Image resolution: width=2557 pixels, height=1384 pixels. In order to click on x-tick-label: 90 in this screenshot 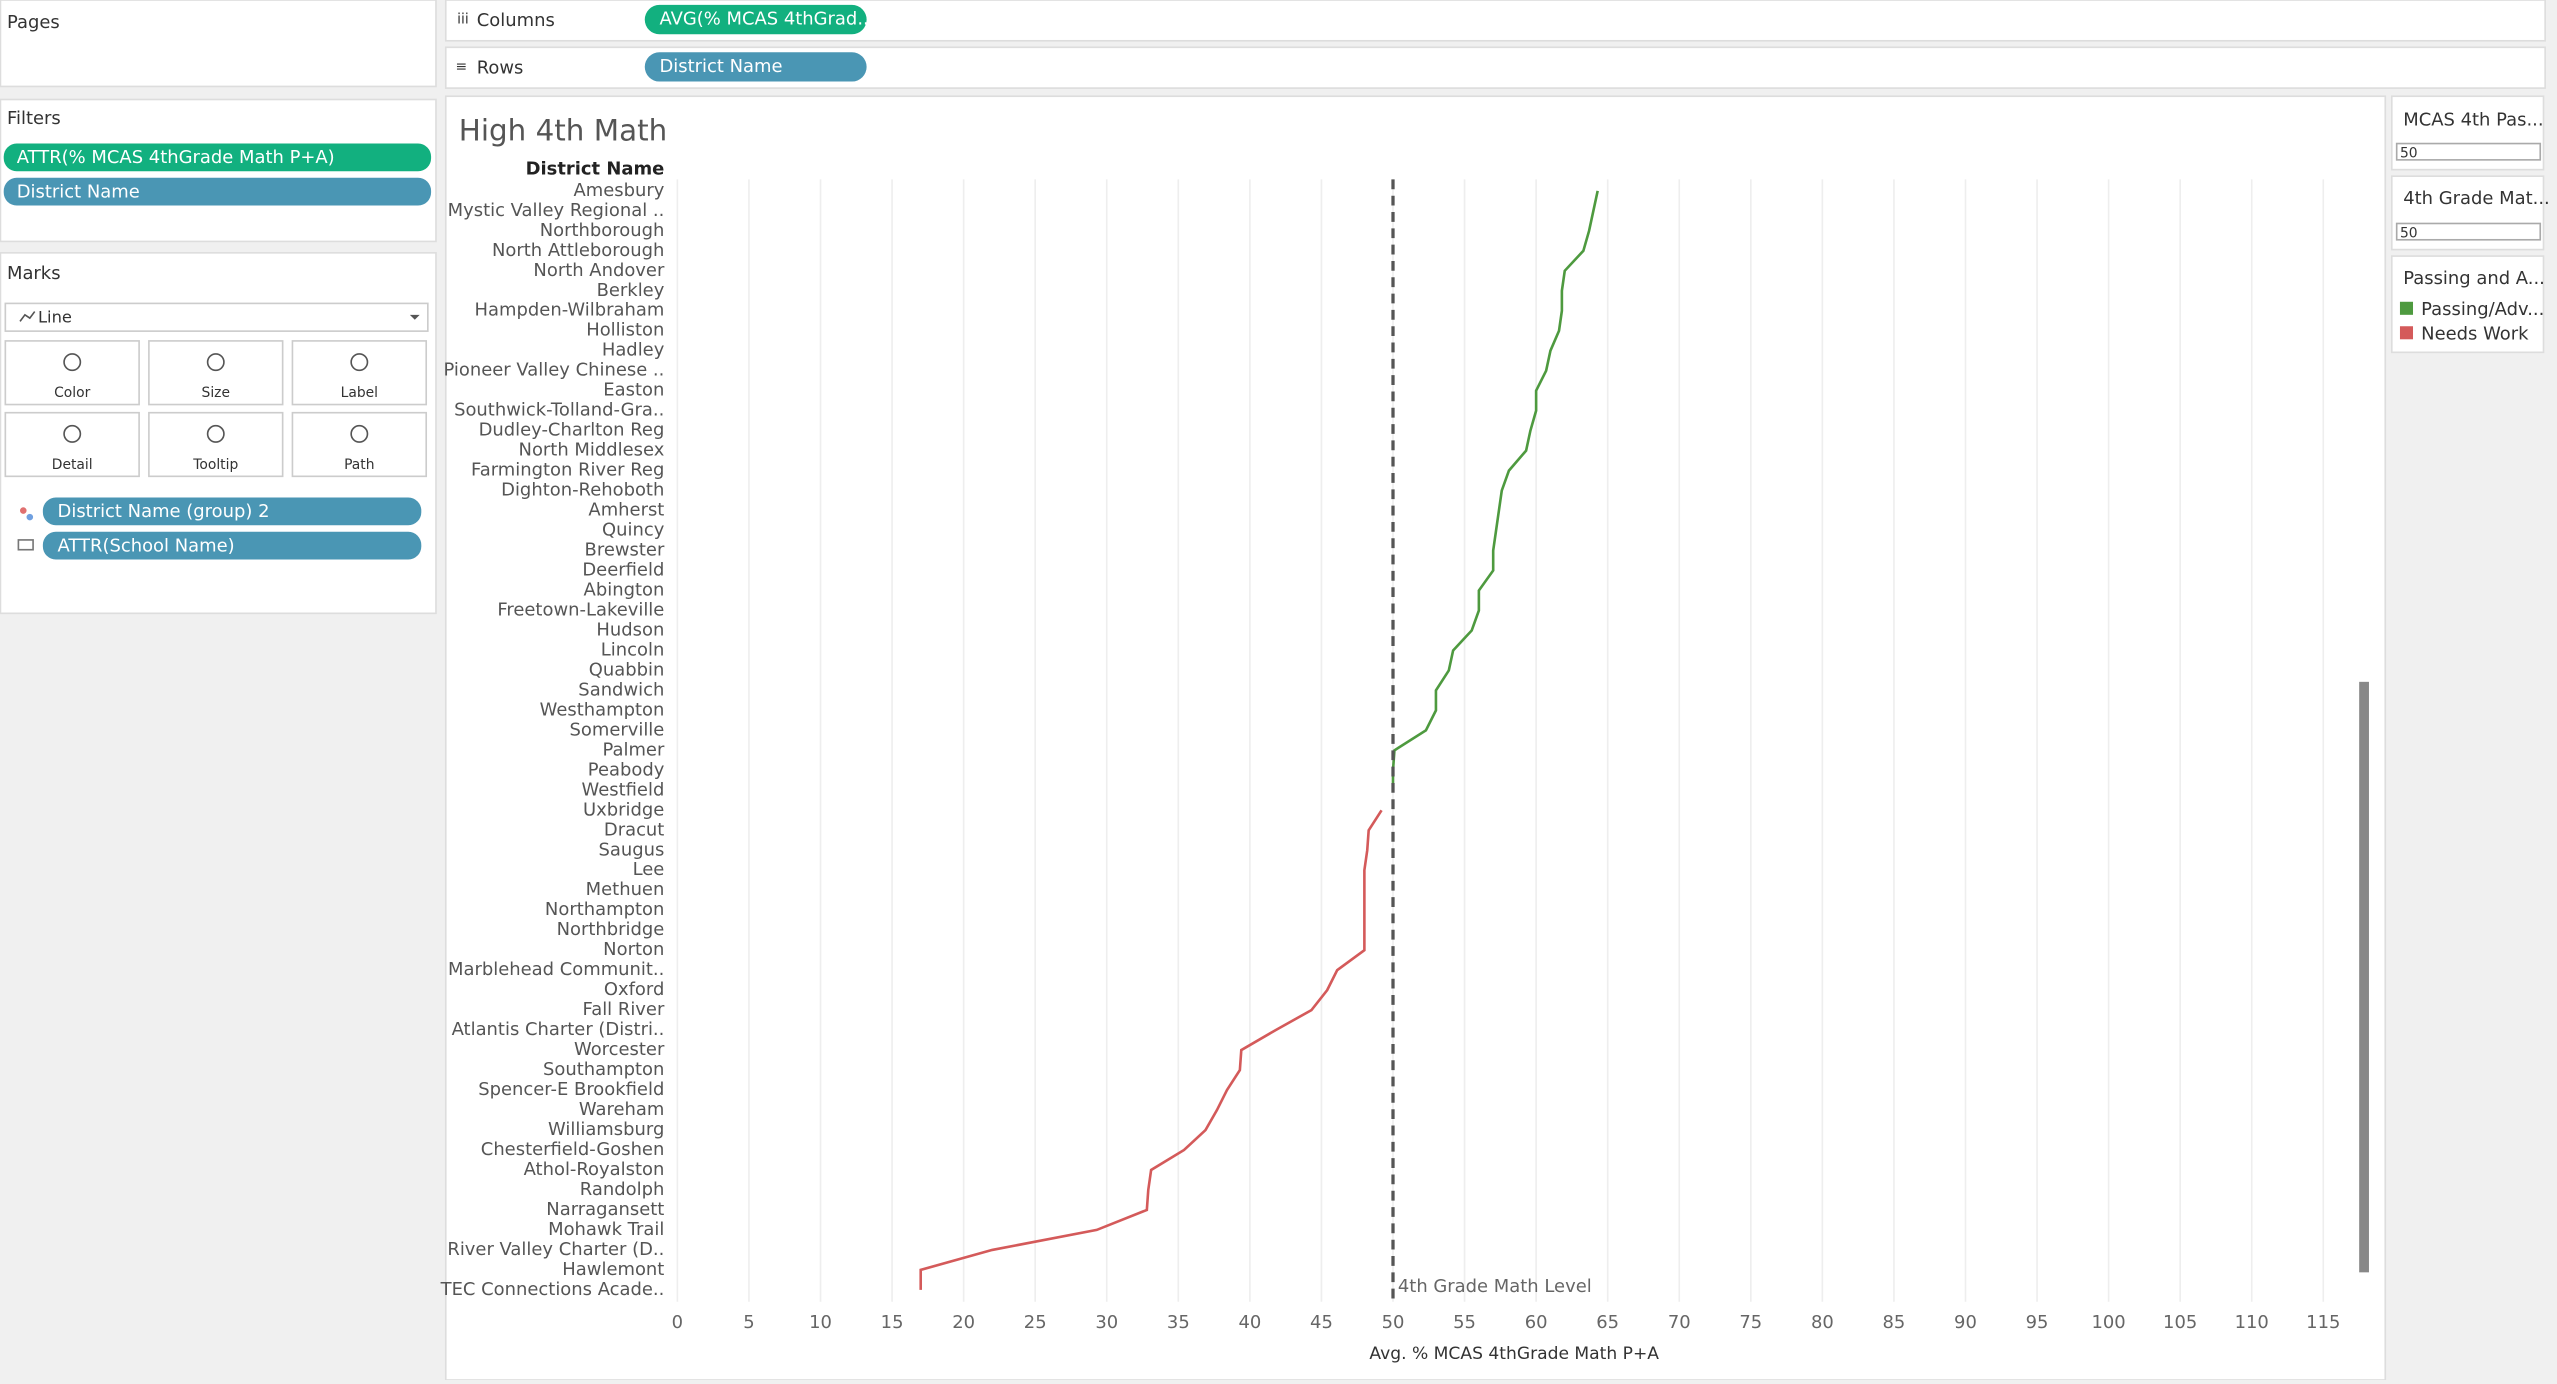, I will do `click(1965, 1322)`.